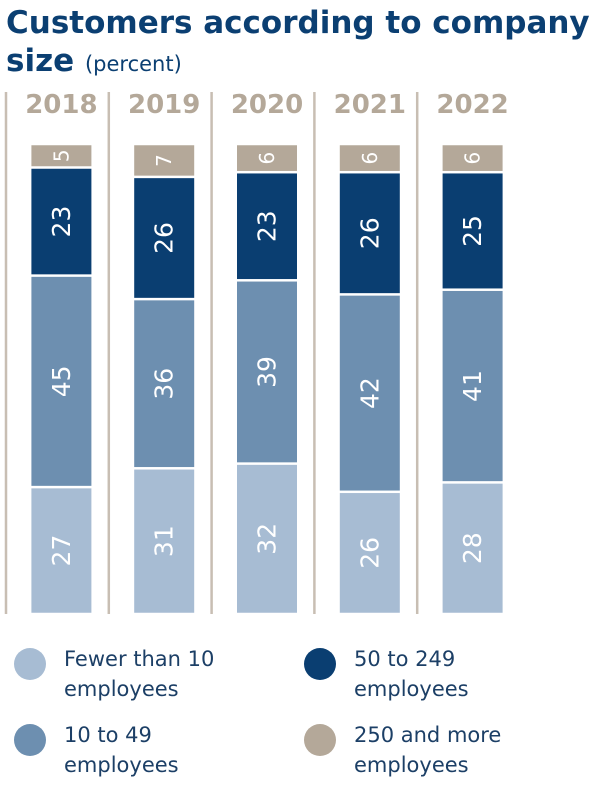 This screenshot has width=600, height=791. What do you see at coordinates (121, 750) in the screenshot?
I see `legend-label-10to49: 10 to 49 employees` at bounding box center [121, 750].